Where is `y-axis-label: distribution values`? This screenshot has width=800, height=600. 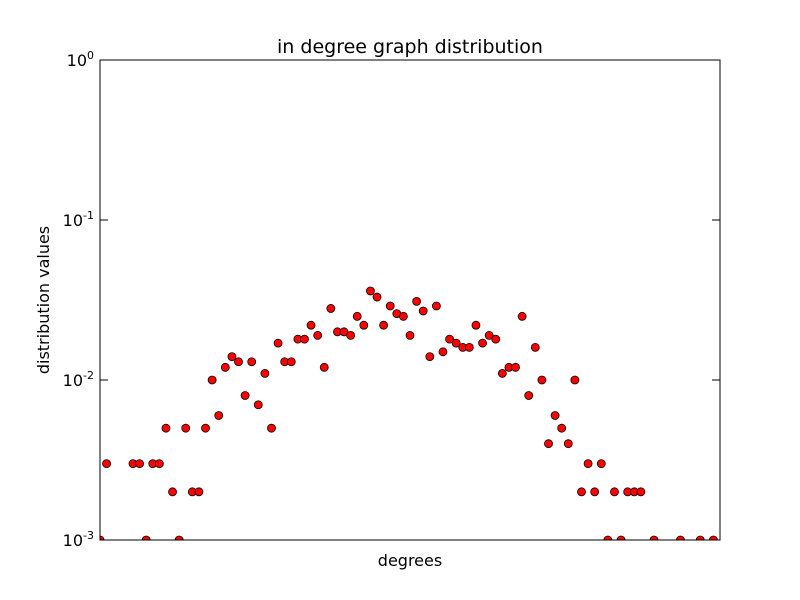 y-axis-label: distribution values is located at coordinates (43, 300).